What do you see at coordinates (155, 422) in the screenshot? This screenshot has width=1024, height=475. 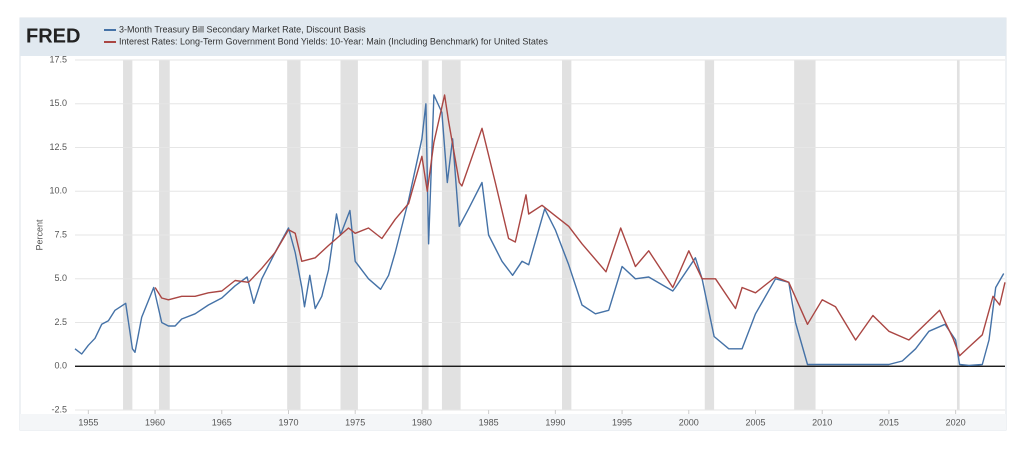 I see `x-tick-label: 1960` at bounding box center [155, 422].